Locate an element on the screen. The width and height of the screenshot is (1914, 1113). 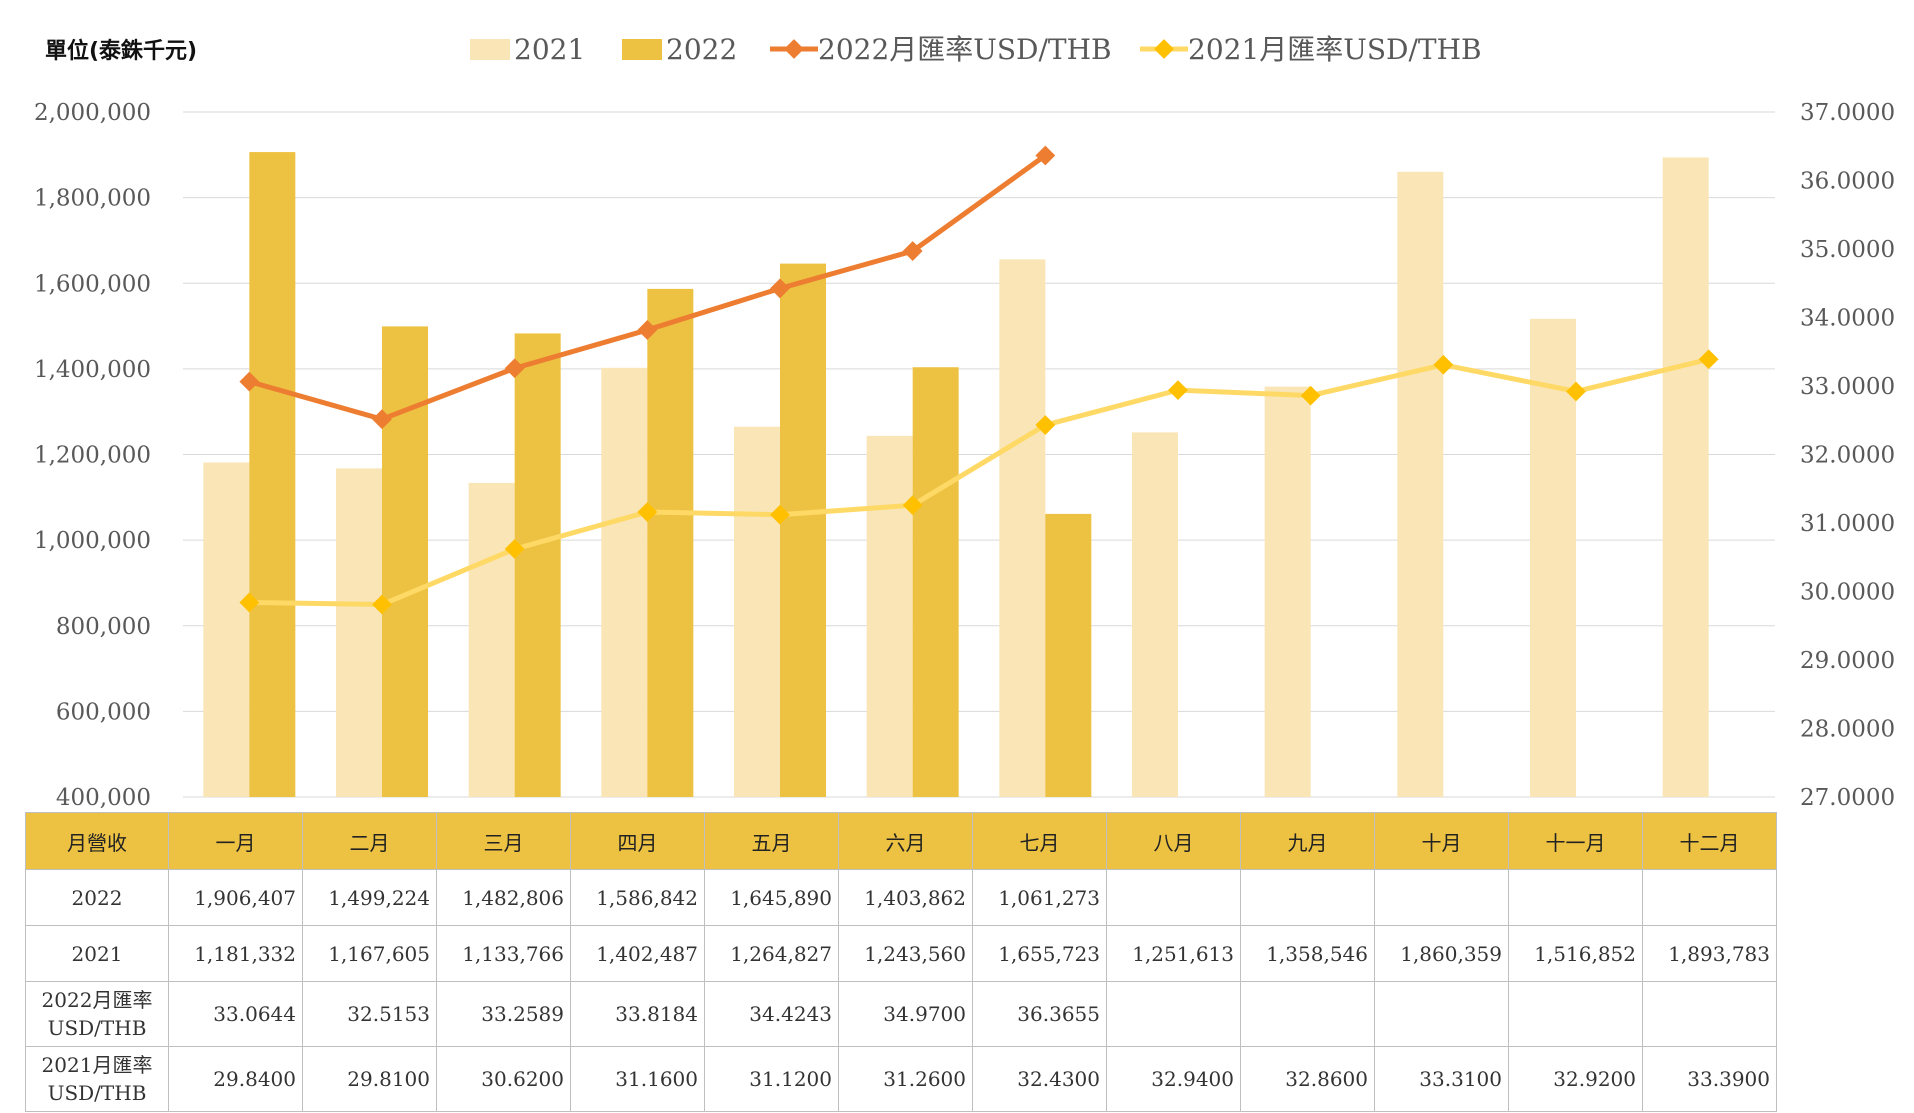
marker-2021月匯率USD/THB-3 is located at coordinates (514, 549).